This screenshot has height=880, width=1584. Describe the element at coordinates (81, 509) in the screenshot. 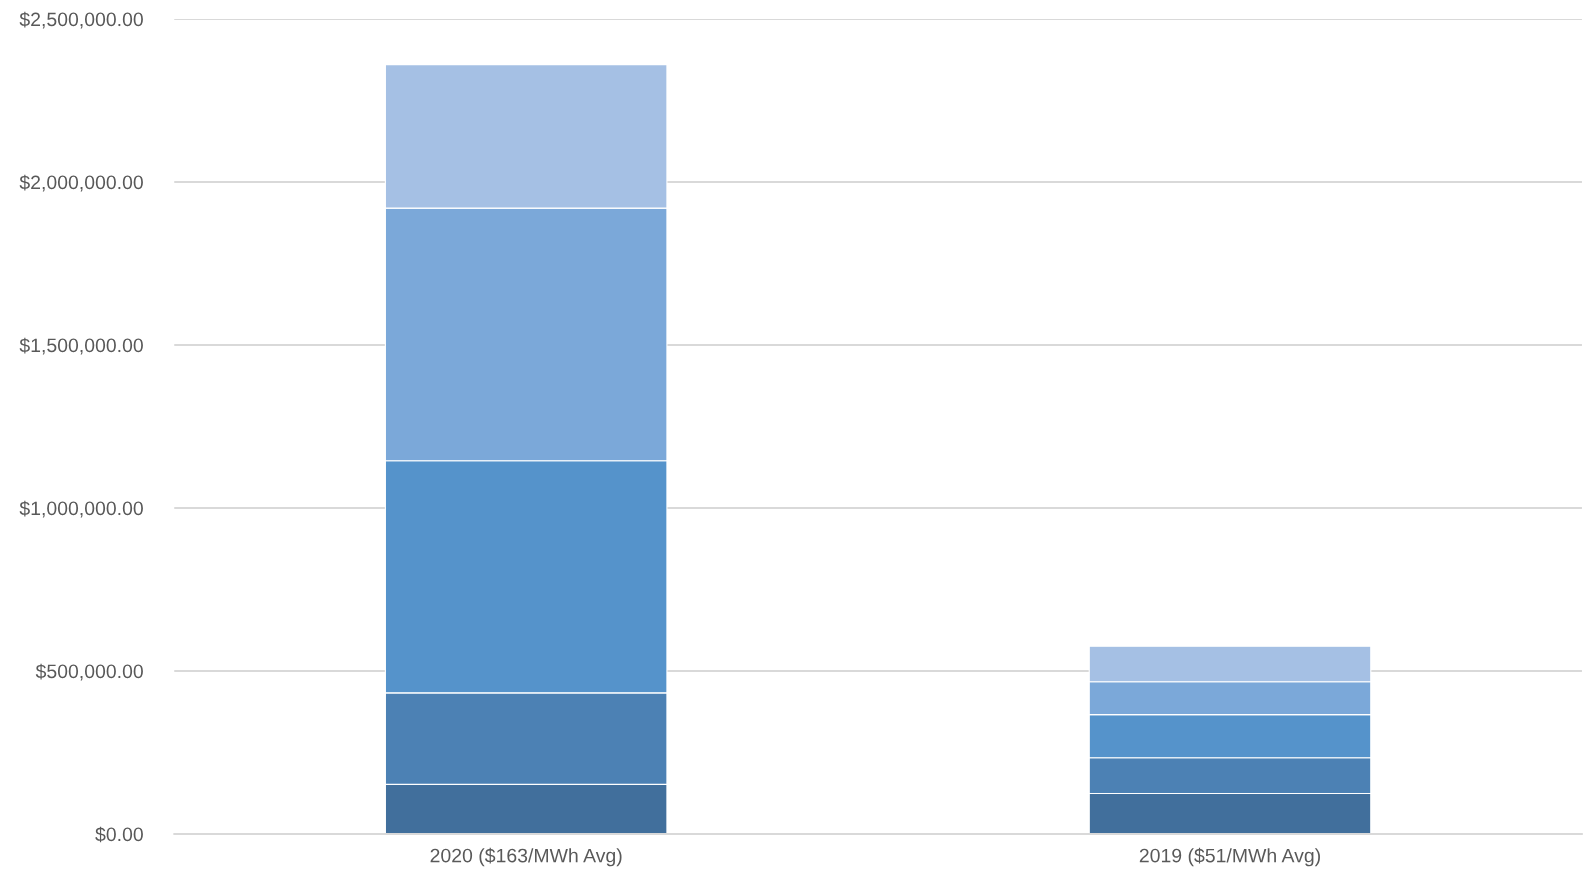

I see `y-tick-label: $1,000,000.00` at that location.